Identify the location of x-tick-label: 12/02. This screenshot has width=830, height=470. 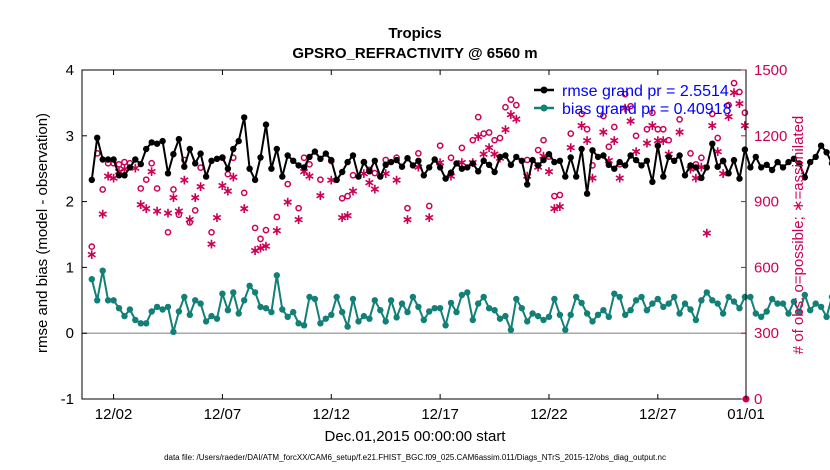
(114, 414).